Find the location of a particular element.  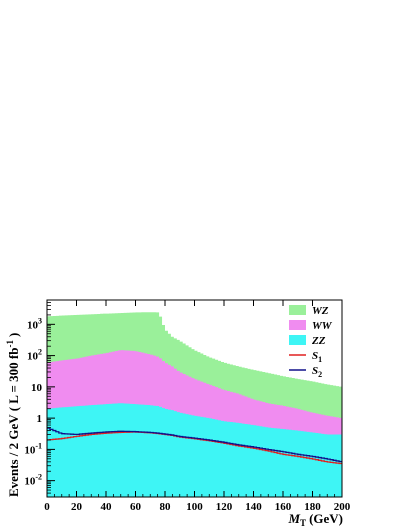

x-axis-title: MT (GeV) is located at coordinates (315, 519).